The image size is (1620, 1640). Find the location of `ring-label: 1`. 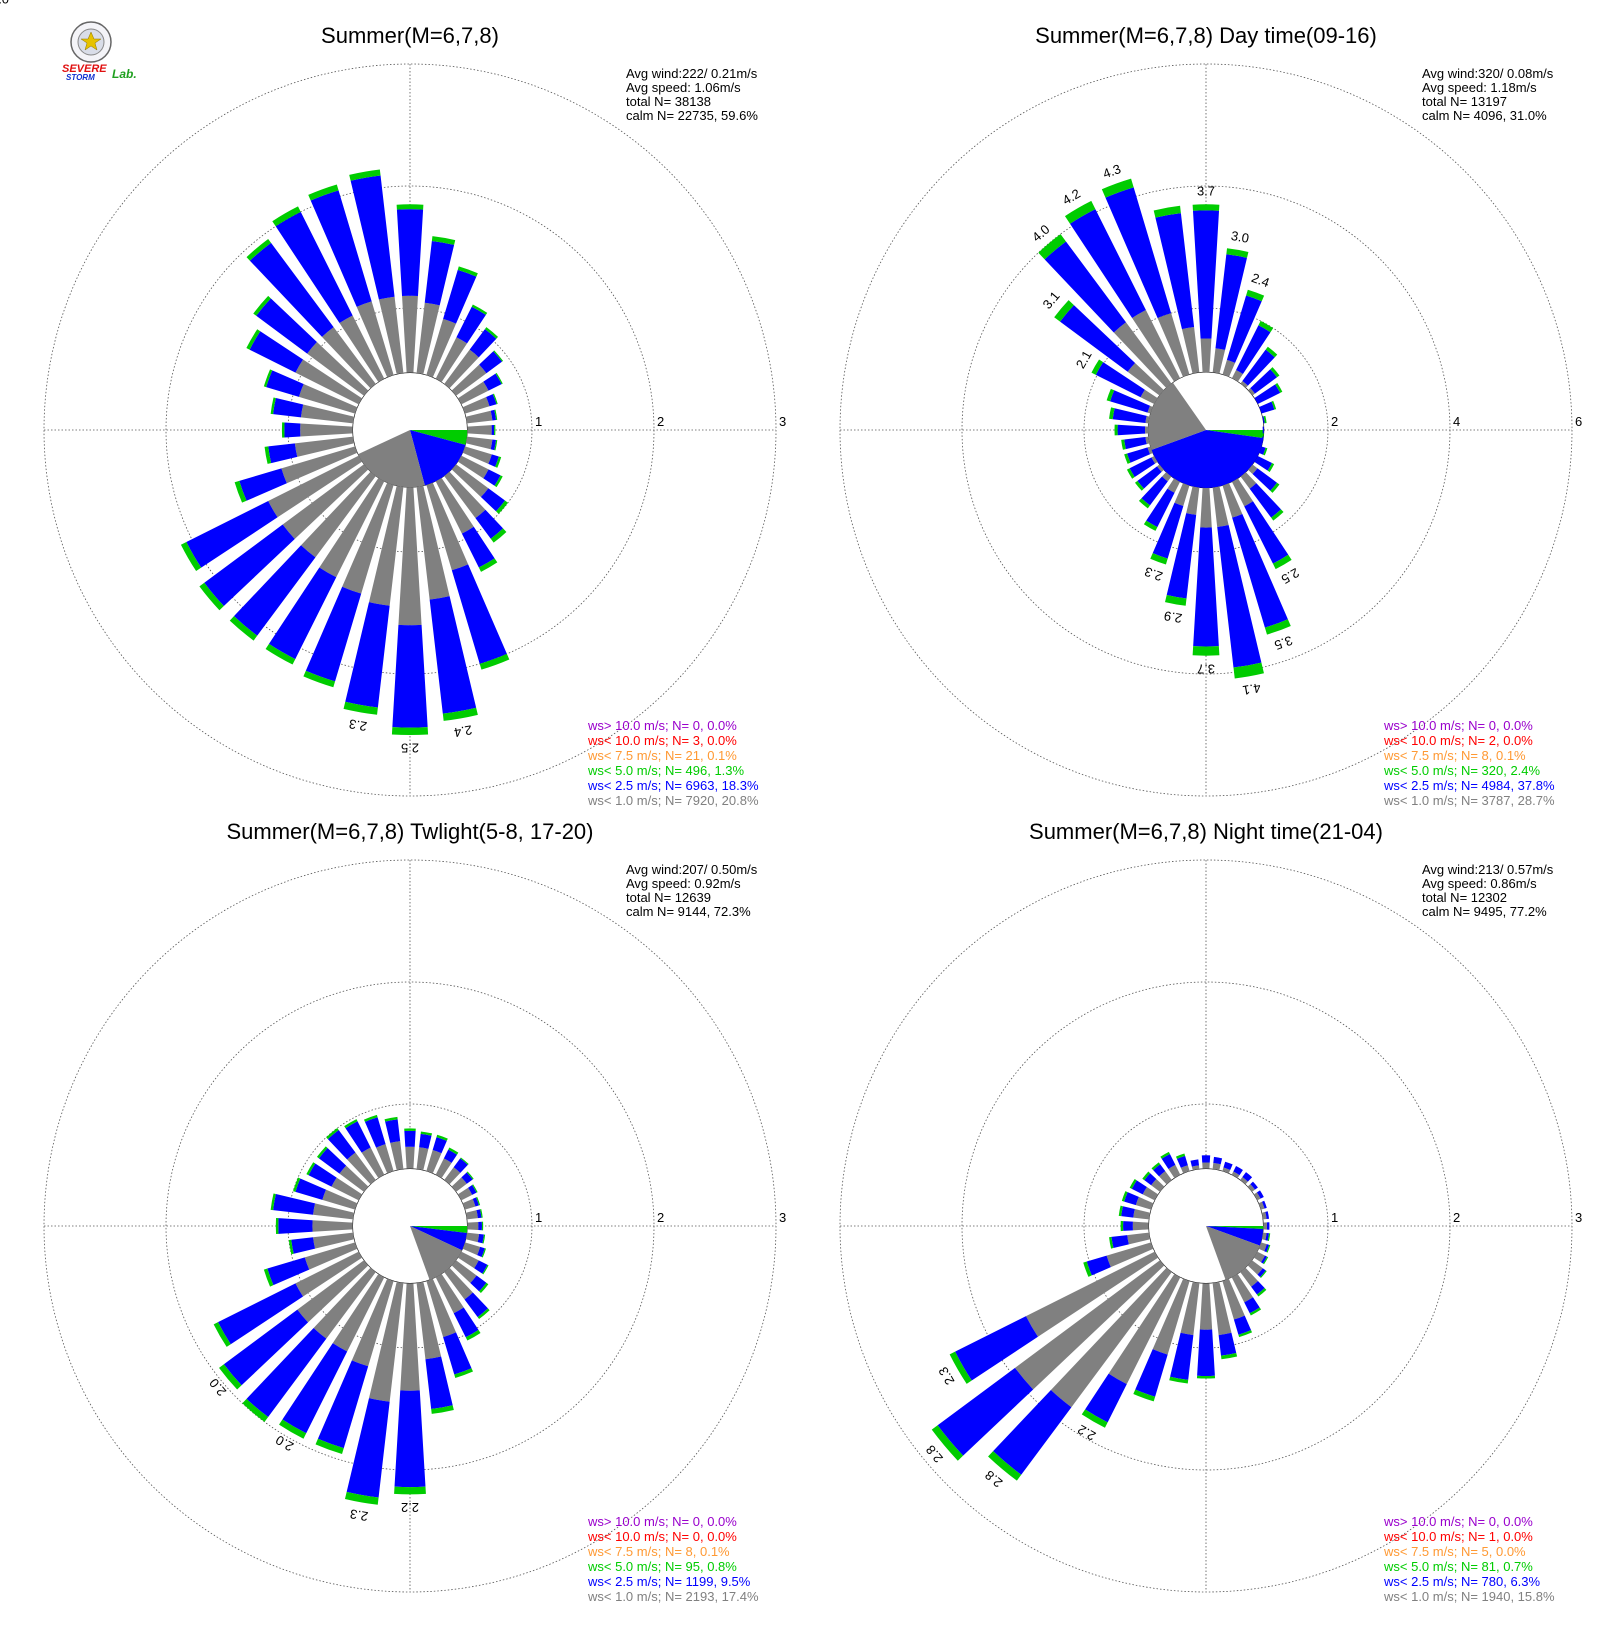

ring-label: 1 is located at coordinates (538, 421).